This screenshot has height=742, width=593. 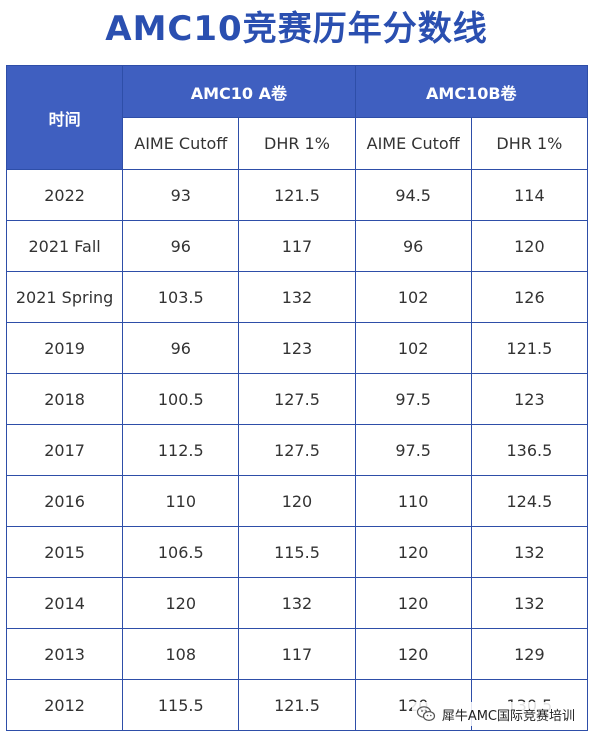 I want to click on cell-b-dhr: 121.5, so click(x=529, y=348).